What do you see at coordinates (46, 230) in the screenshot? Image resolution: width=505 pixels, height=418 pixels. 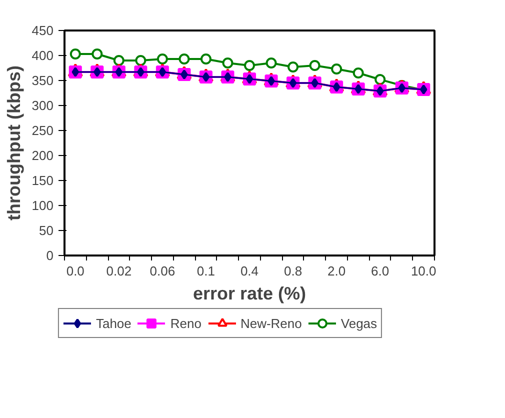 I see `y-tick-label: 50` at bounding box center [46, 230].